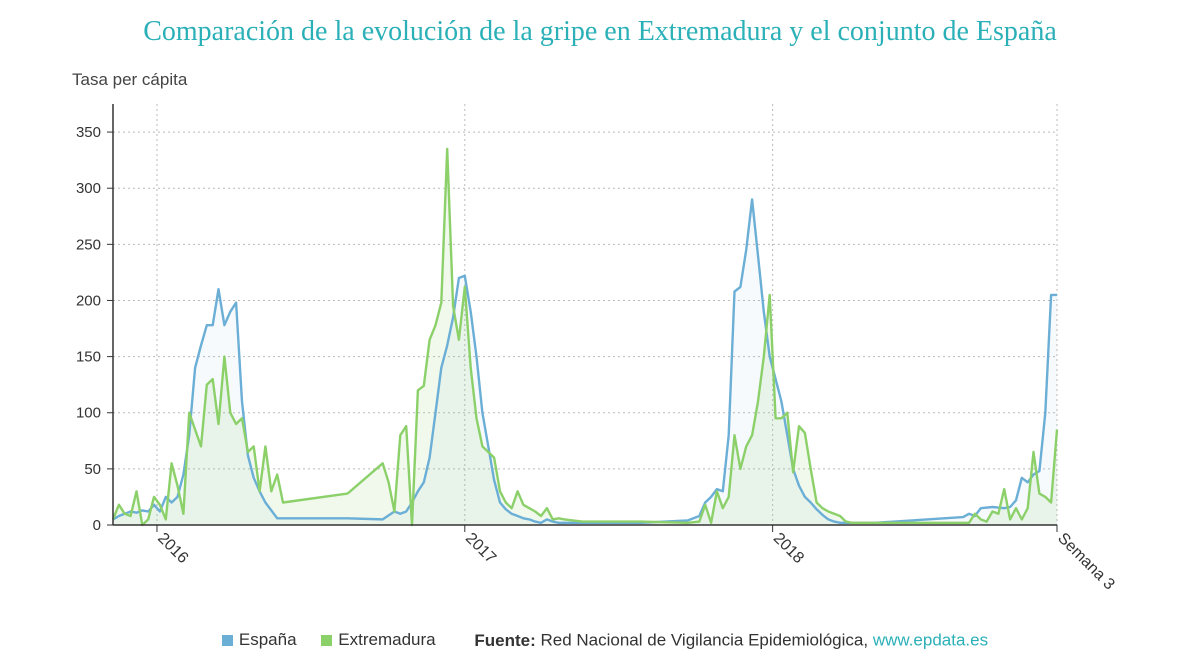 This screenshot has width=1200, height=666. What do you see at coordinates (88, 188) in the screenshot?
I see `y-tick-label: 300` at bounding box center [88, 188].